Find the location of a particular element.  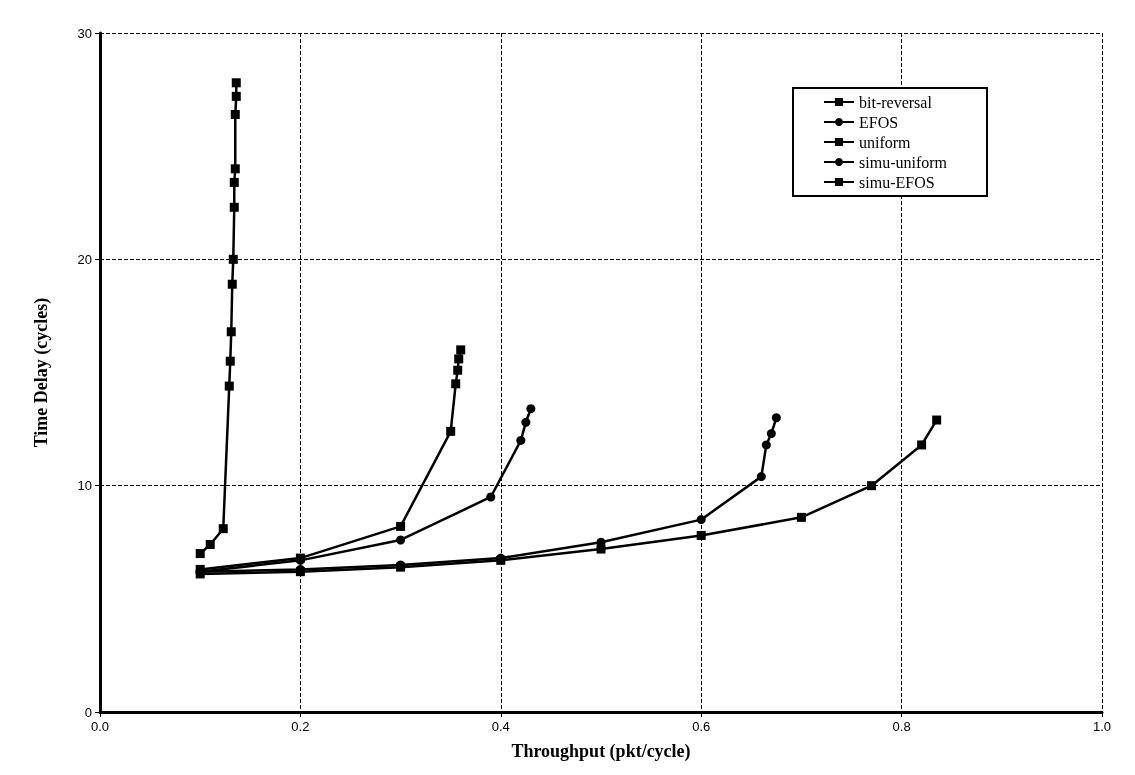

y-tick-label: 30 is located at coordinates (84, 33).